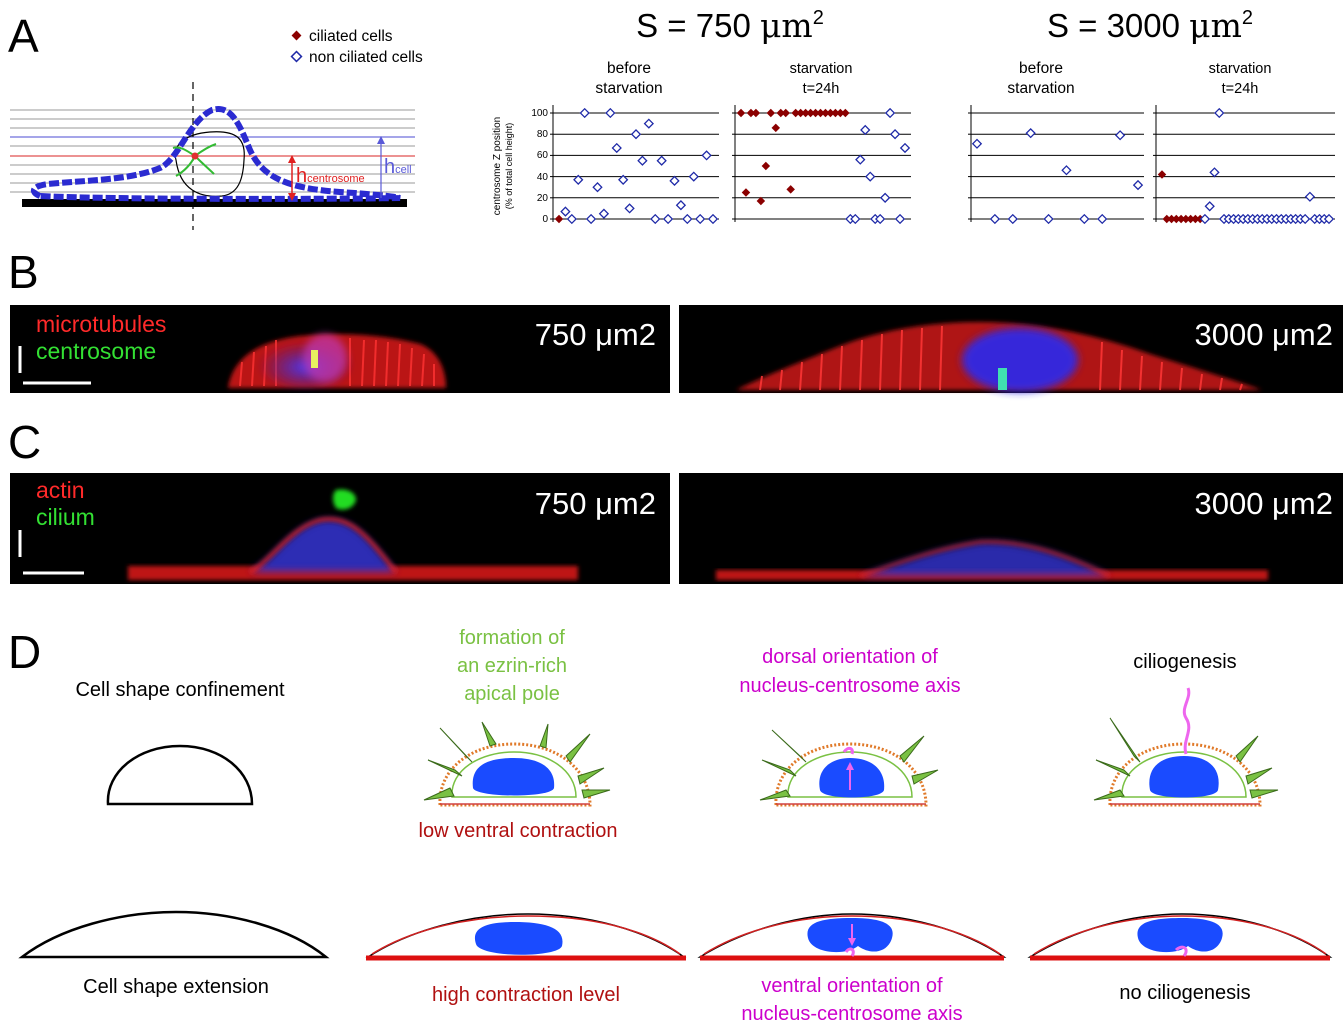 This screenshot has height=1025, width=1343. I want to click on panel-b-label-microtubules: microtubules, so click(101, 324).